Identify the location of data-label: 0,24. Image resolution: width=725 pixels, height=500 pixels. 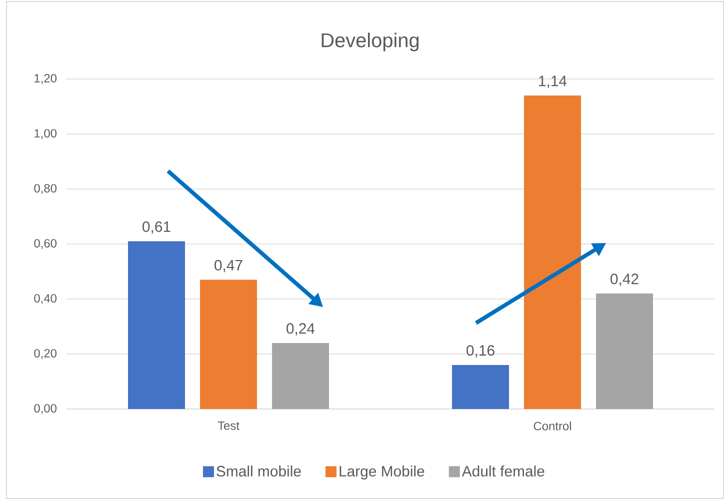
(300, 329).